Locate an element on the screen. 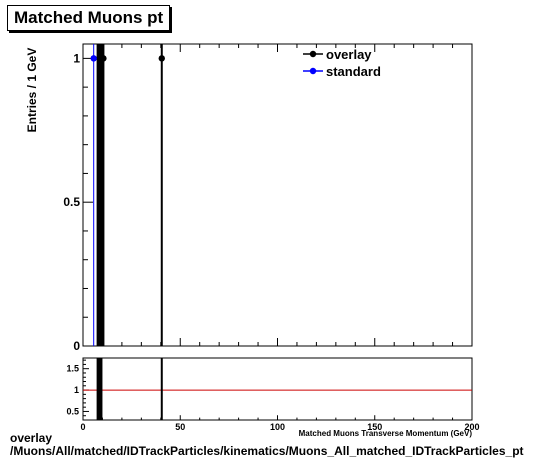 The image size is (546, 462). main-data-marks is located at coordinates (127, 195).